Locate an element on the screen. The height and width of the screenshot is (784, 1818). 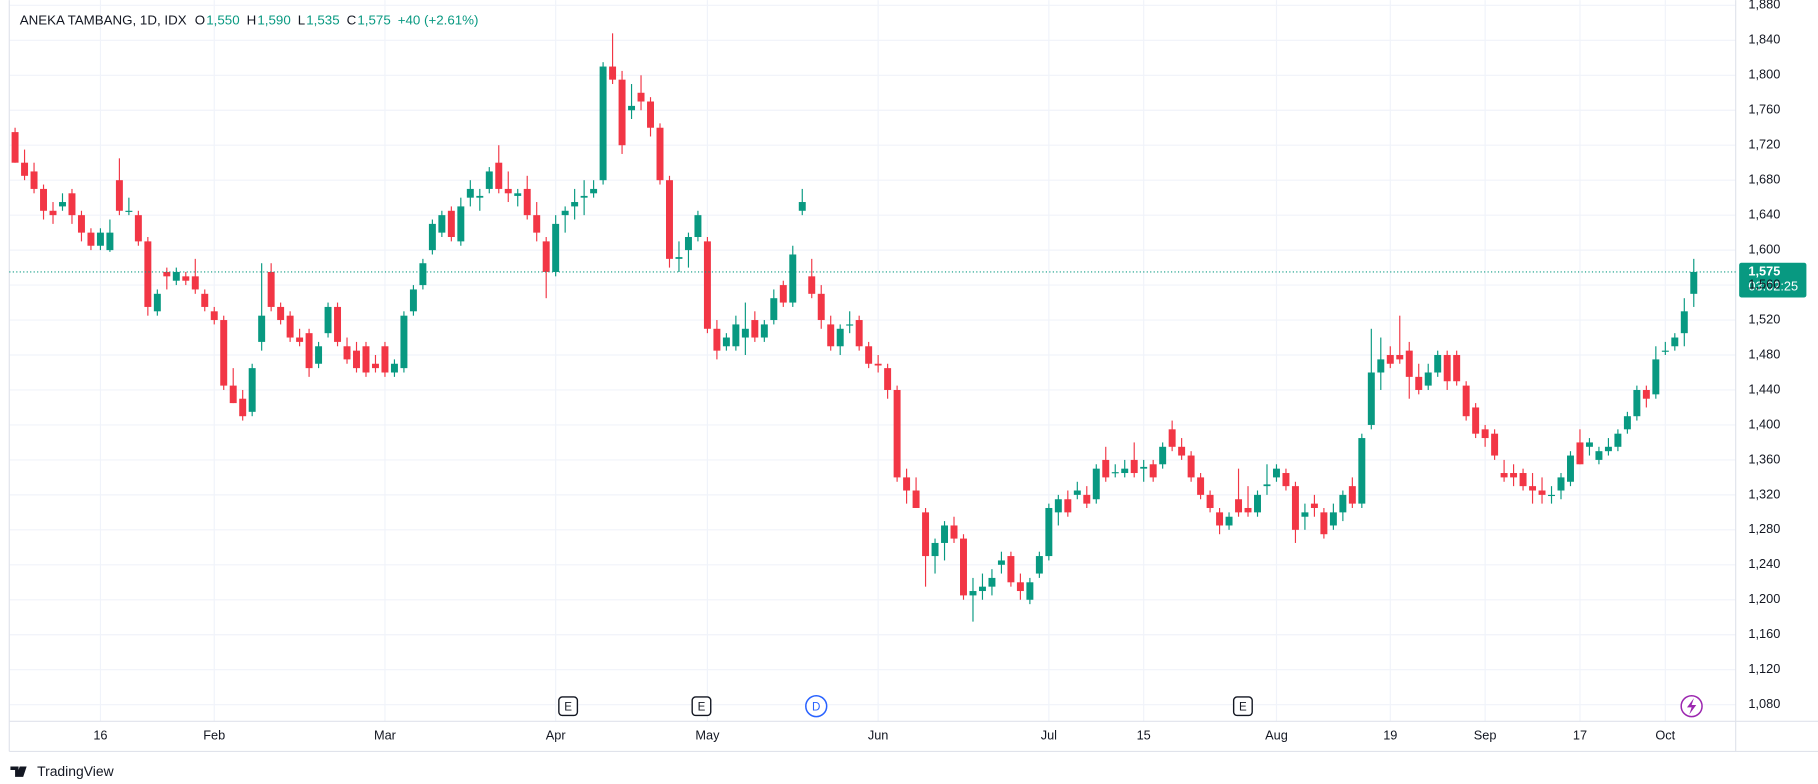
event-marker: D is located at coordinates (816, 706).